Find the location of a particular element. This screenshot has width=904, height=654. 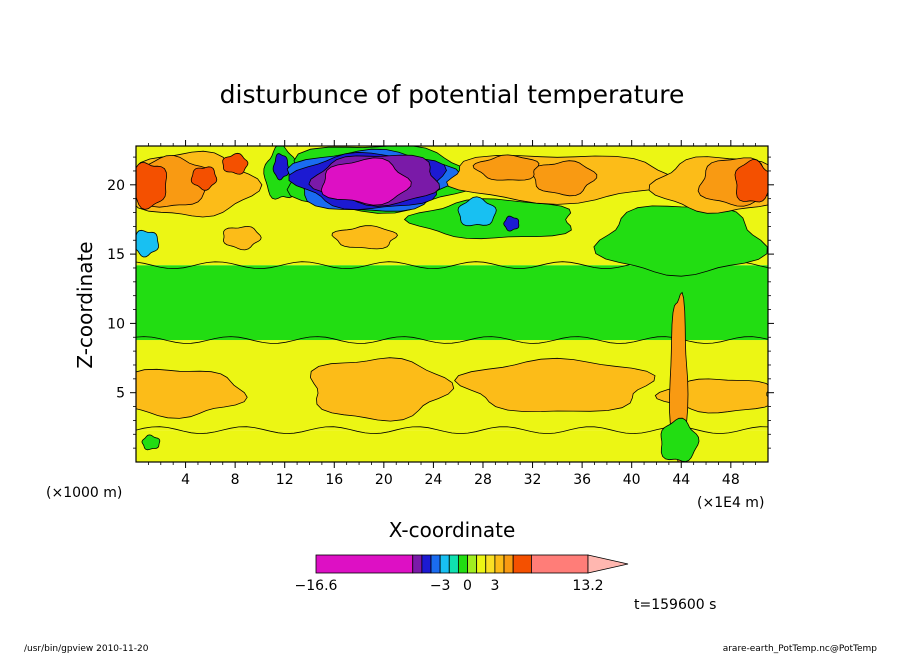

x-scale-label: (×1000 m) is located at coordinates (84, 493).